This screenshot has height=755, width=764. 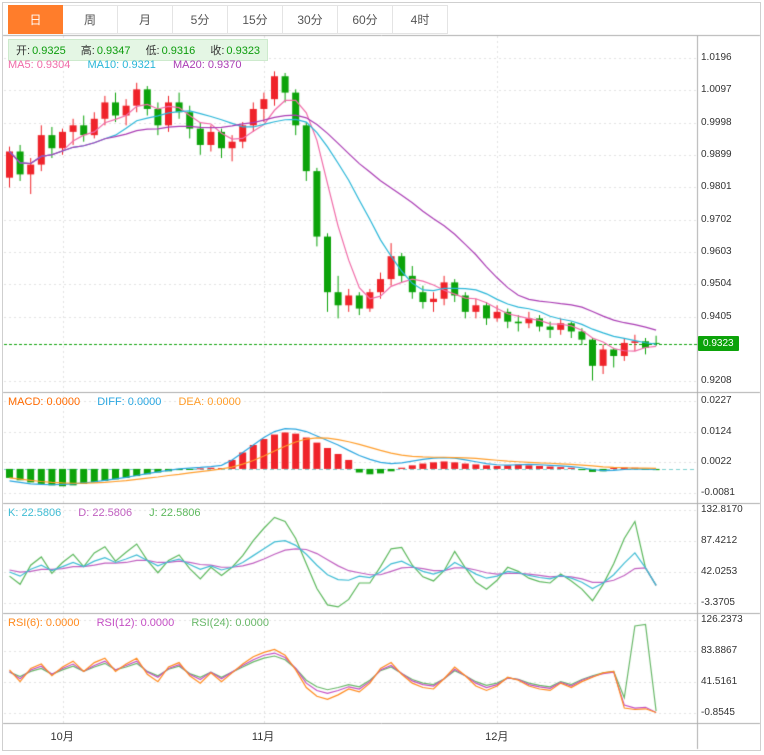 What do you see at coordinates (255, 19) in the screenshot?
I see `tab-15min: 15分` at bounding box center [255, 19].